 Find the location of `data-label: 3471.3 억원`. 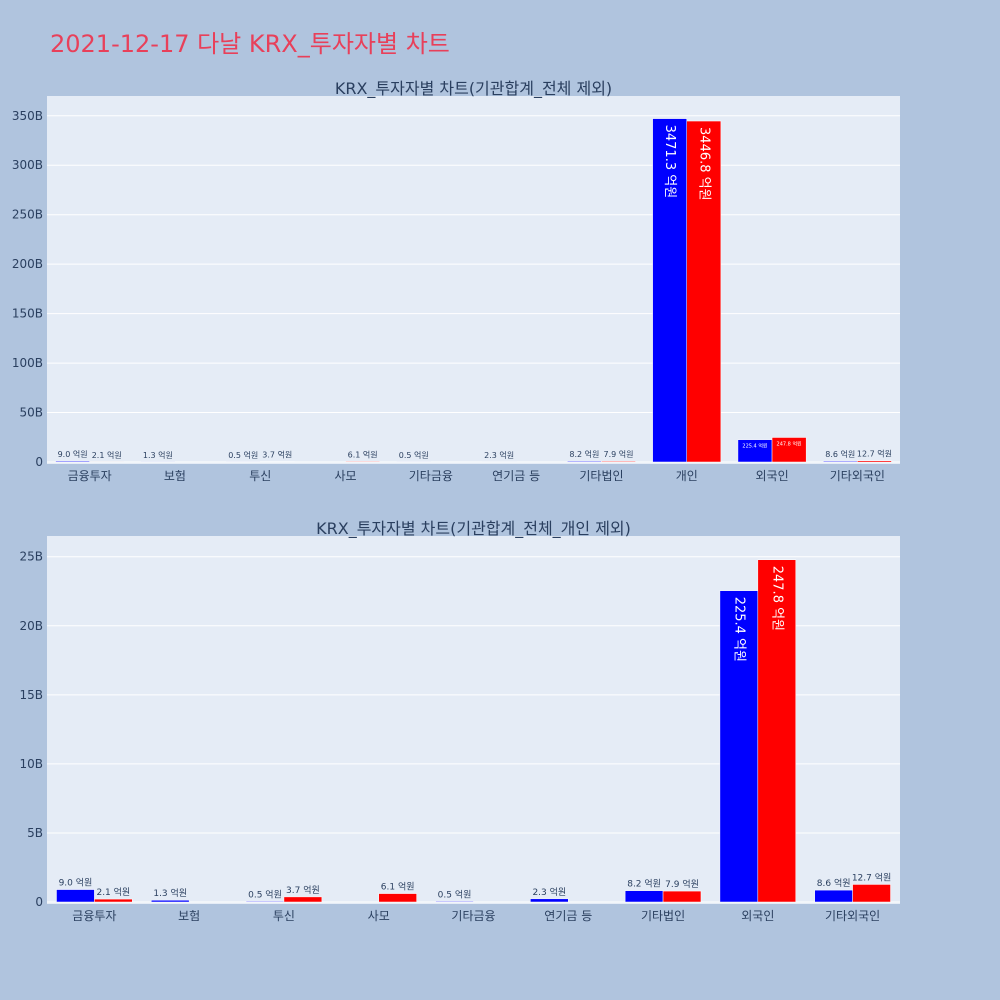

data-label: 3471.3 억원 is located at coordinates (669, 162).